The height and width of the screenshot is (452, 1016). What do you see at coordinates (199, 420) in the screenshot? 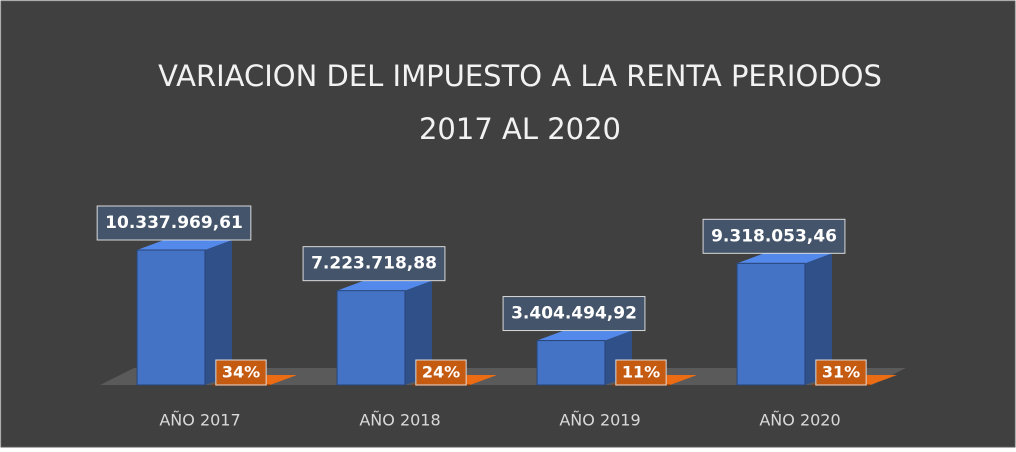
I see `x-tick-label: AÑO 2017` at bounding box center [199, 420].